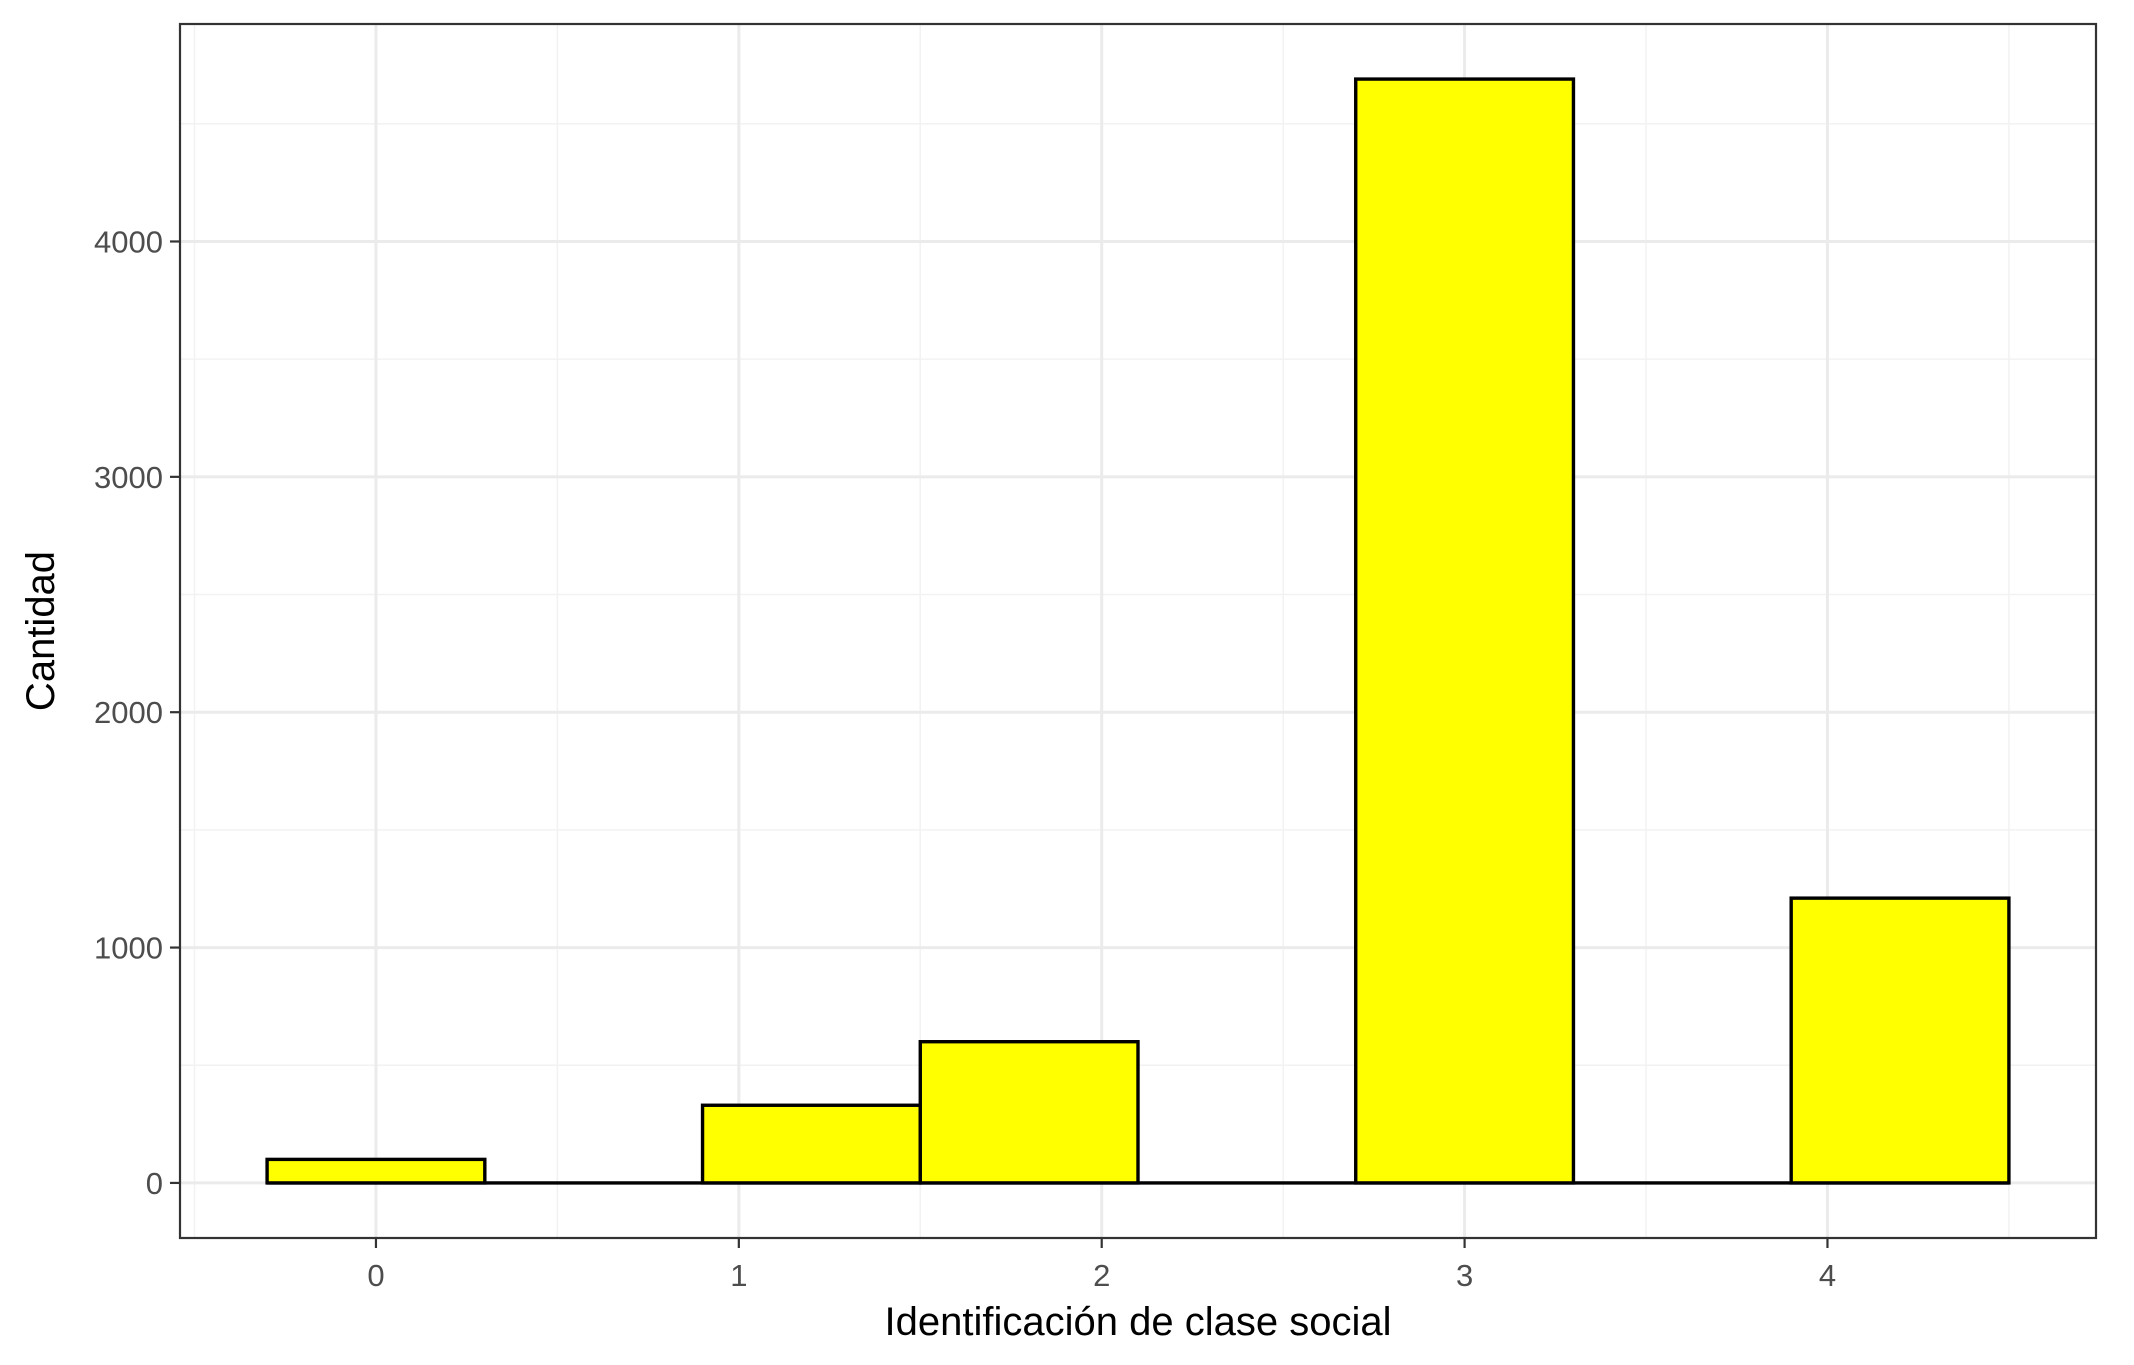 This screenshot has height=1365, width=2134. Describe the element at coordinates (1827, 1275) in the screenshot. I see `x-tick-label: 4` at that location.